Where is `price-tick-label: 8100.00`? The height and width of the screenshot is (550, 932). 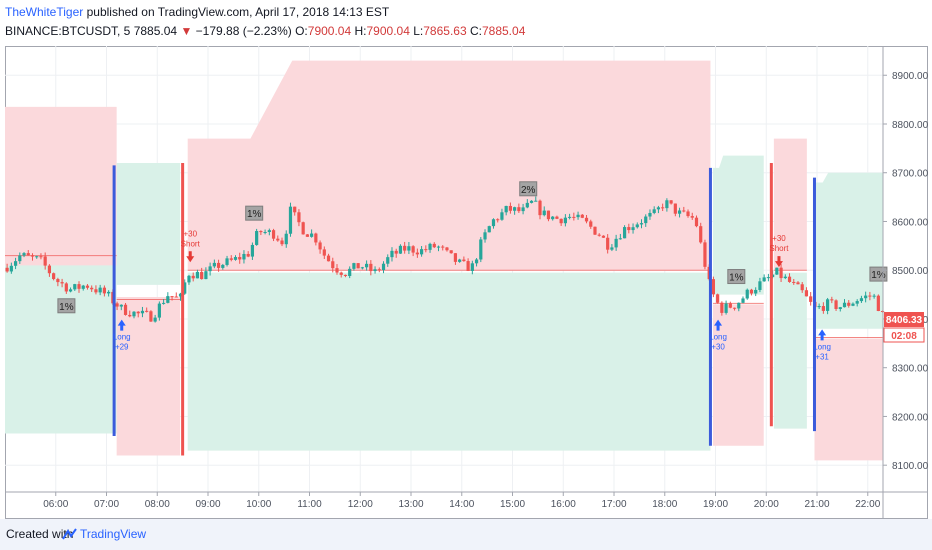
price-tick-label: 8100.00 is located at coordinates (910, 466).